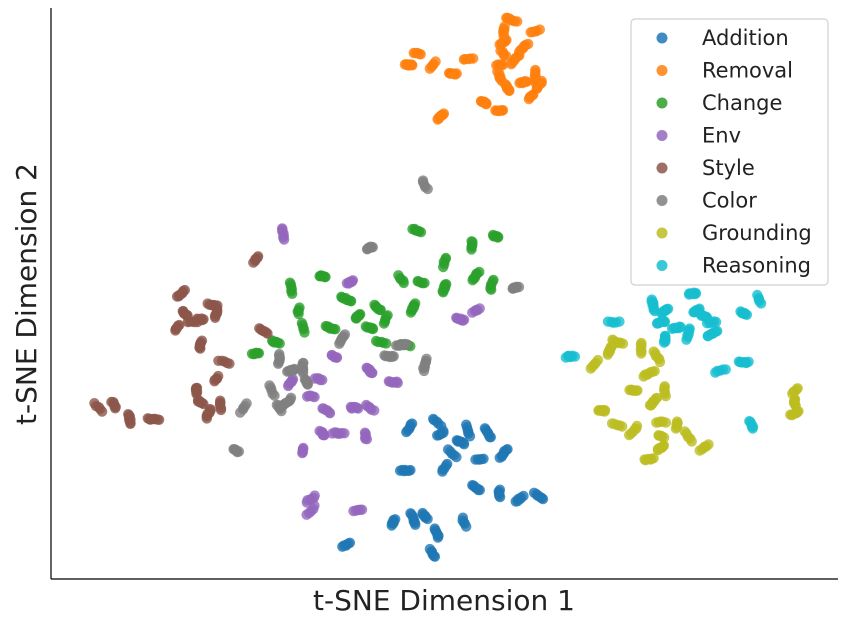 This screenshot has height=623, width=848. What do you see at coordinates (694, 400) in the screenshot?
I see `series-grounding` at bounding box center [694, 400].